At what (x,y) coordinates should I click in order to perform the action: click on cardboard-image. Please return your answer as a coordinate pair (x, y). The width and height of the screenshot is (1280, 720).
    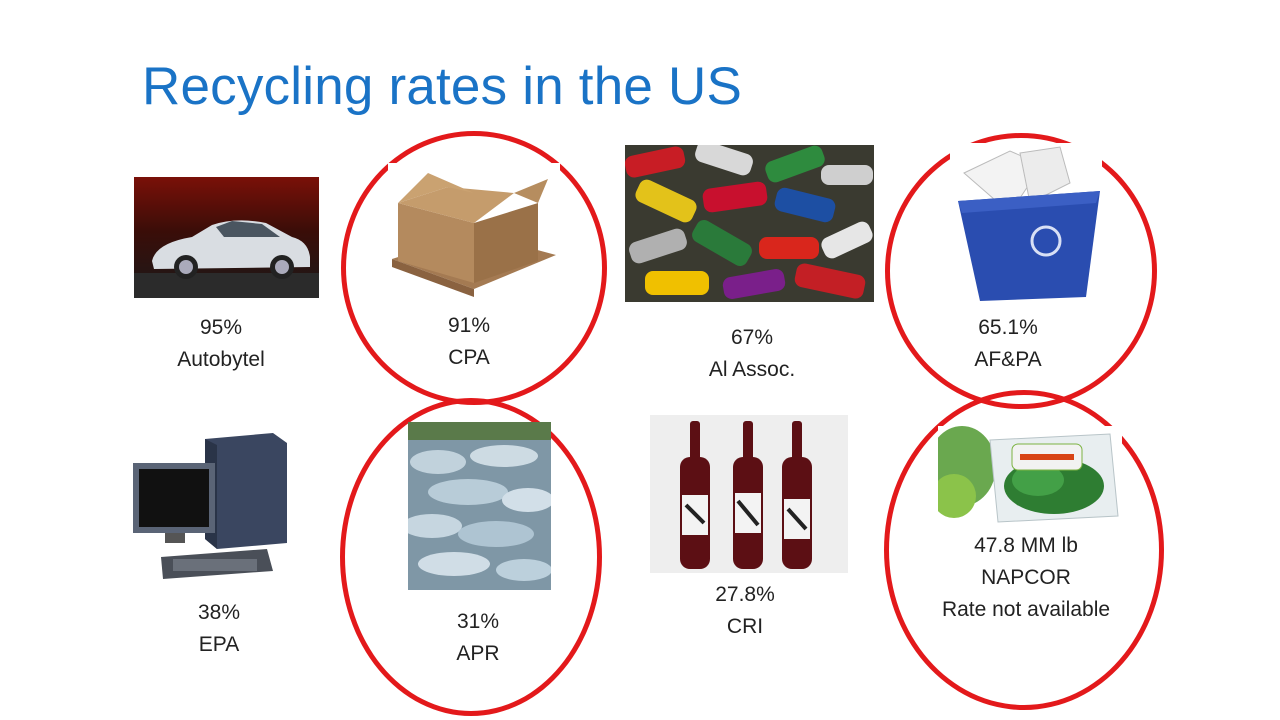
    Looking at the image, I should click on (474, 232).